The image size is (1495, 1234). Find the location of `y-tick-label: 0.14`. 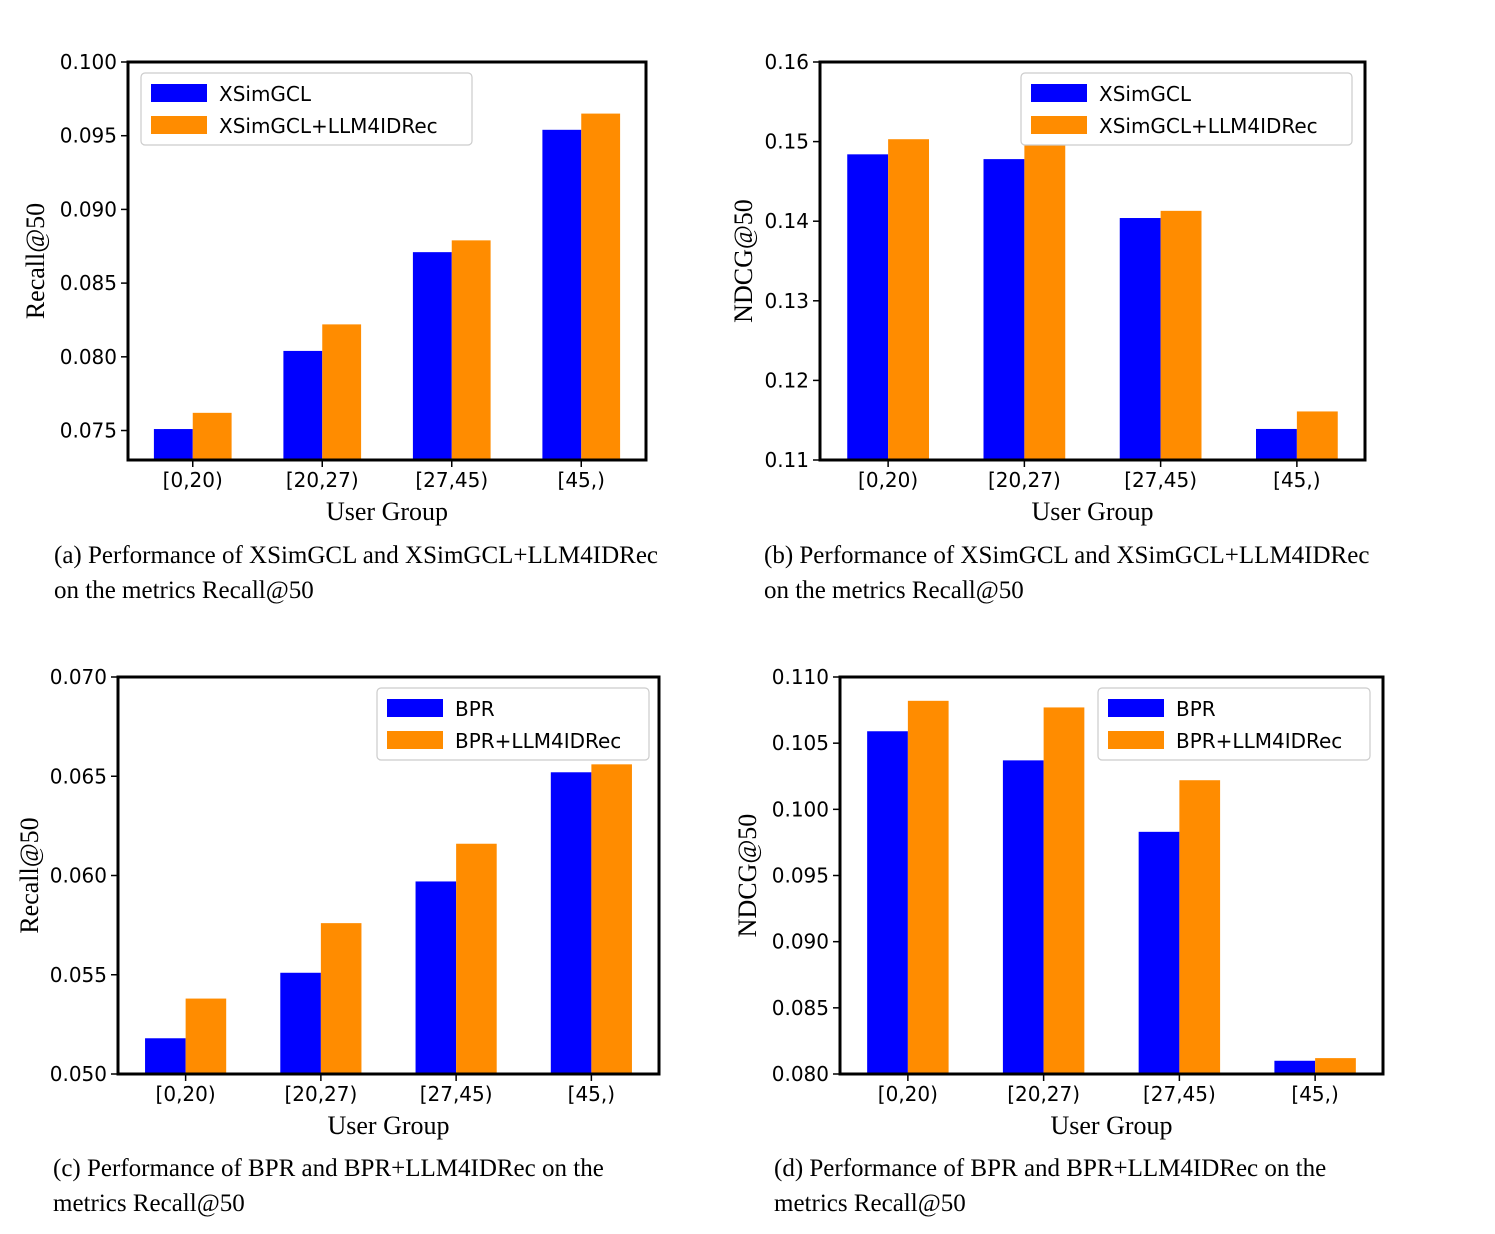

y-tick-label: 0.14 is located at coordinates (786, 221).